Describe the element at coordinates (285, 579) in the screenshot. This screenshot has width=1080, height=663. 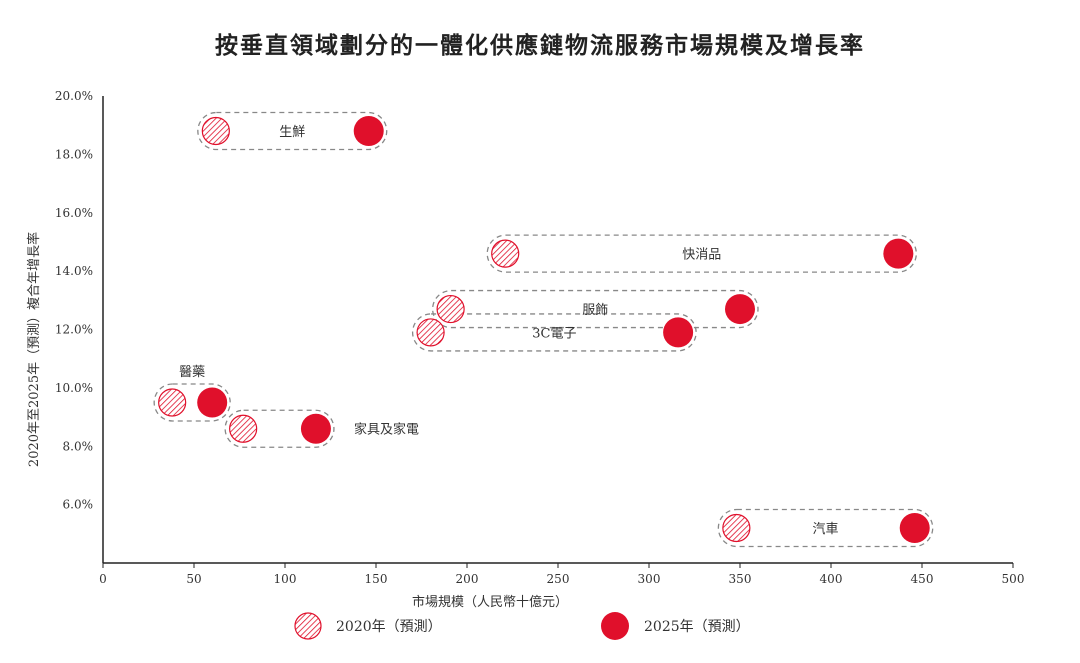
I see `x-tick-label: 100` at that location.